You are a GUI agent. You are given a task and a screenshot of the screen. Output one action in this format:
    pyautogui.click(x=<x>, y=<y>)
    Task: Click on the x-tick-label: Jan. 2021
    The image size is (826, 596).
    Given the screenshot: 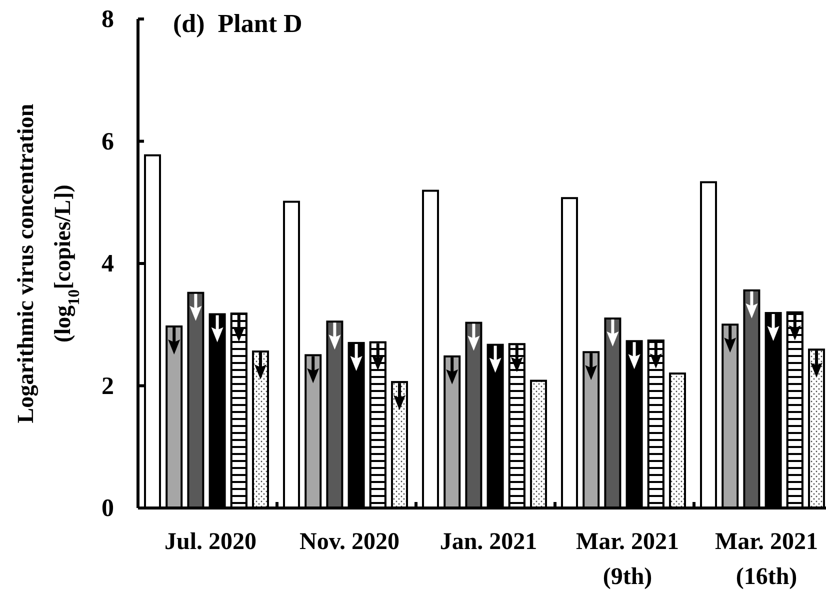 What is the action you would take?
    pyautogui.click(x=489, y=542)
    